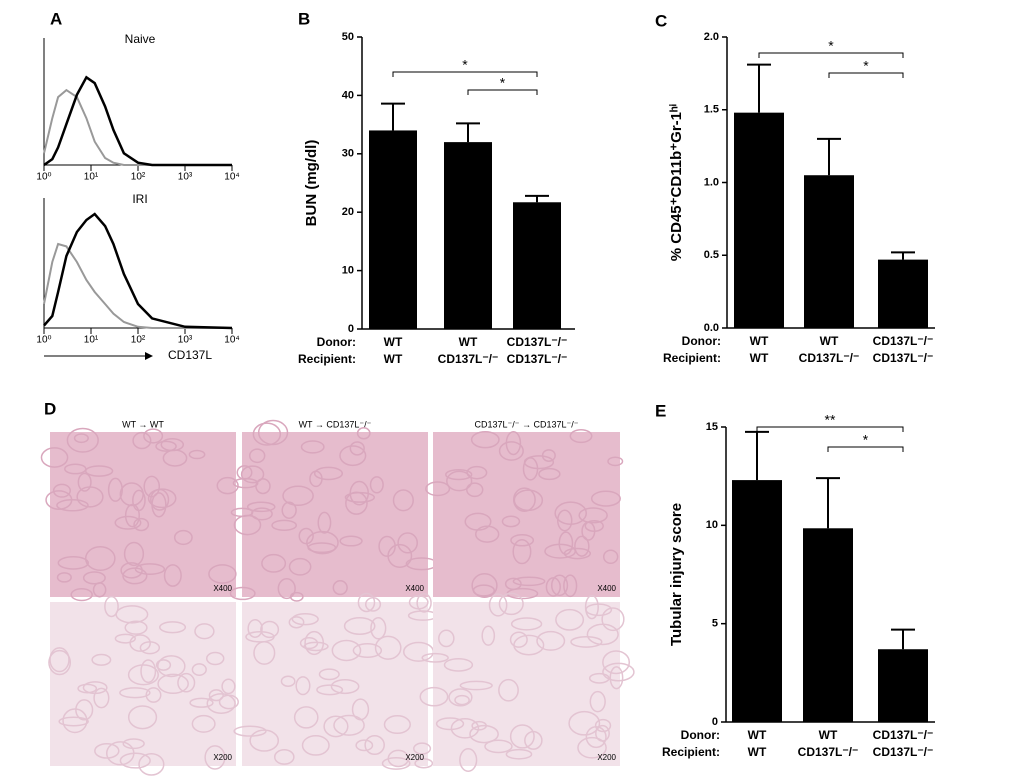 The image size is (1028, 779). What do you see at coordinates (831, 46) in the screenshot?
I see `significance-label: *` at bounding box center [831, 46].